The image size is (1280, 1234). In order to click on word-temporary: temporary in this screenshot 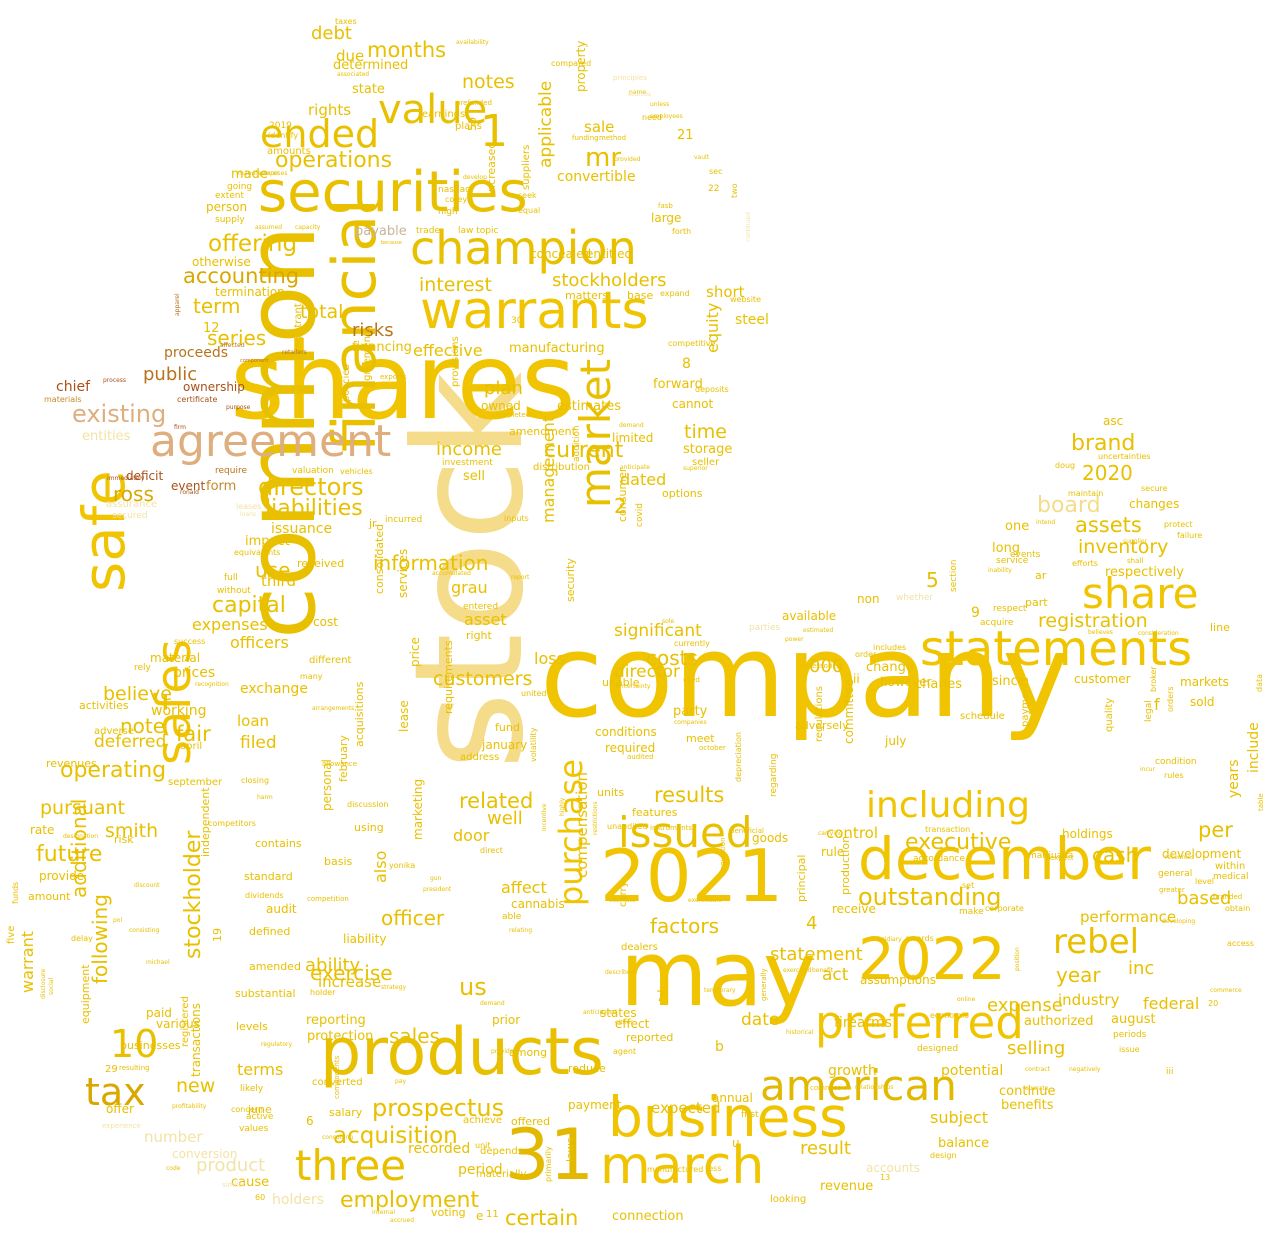, I will do `click(720, 990)`.